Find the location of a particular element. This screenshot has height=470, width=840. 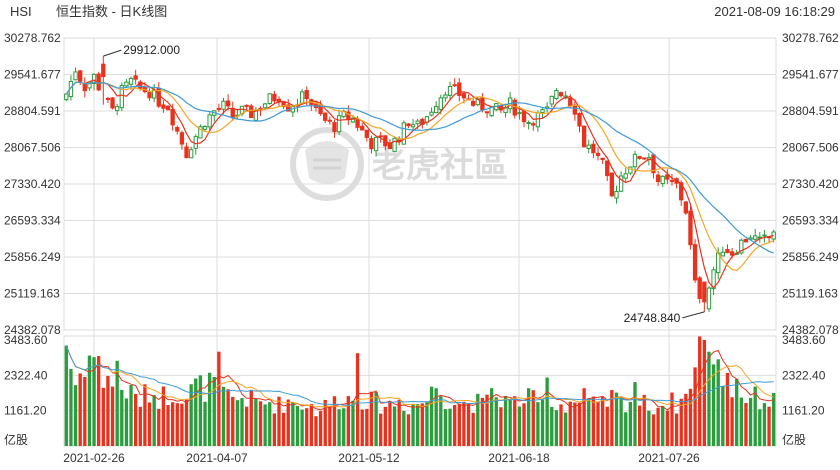

price-tick-label-left: 25119.163 is located at coordinates (32, 294).